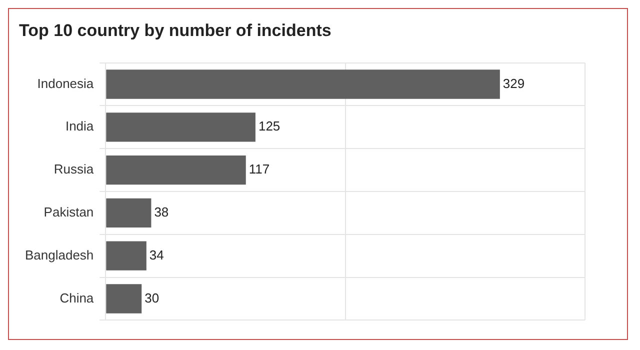  I want to click on y-tick-label: China, so click(77, 298).